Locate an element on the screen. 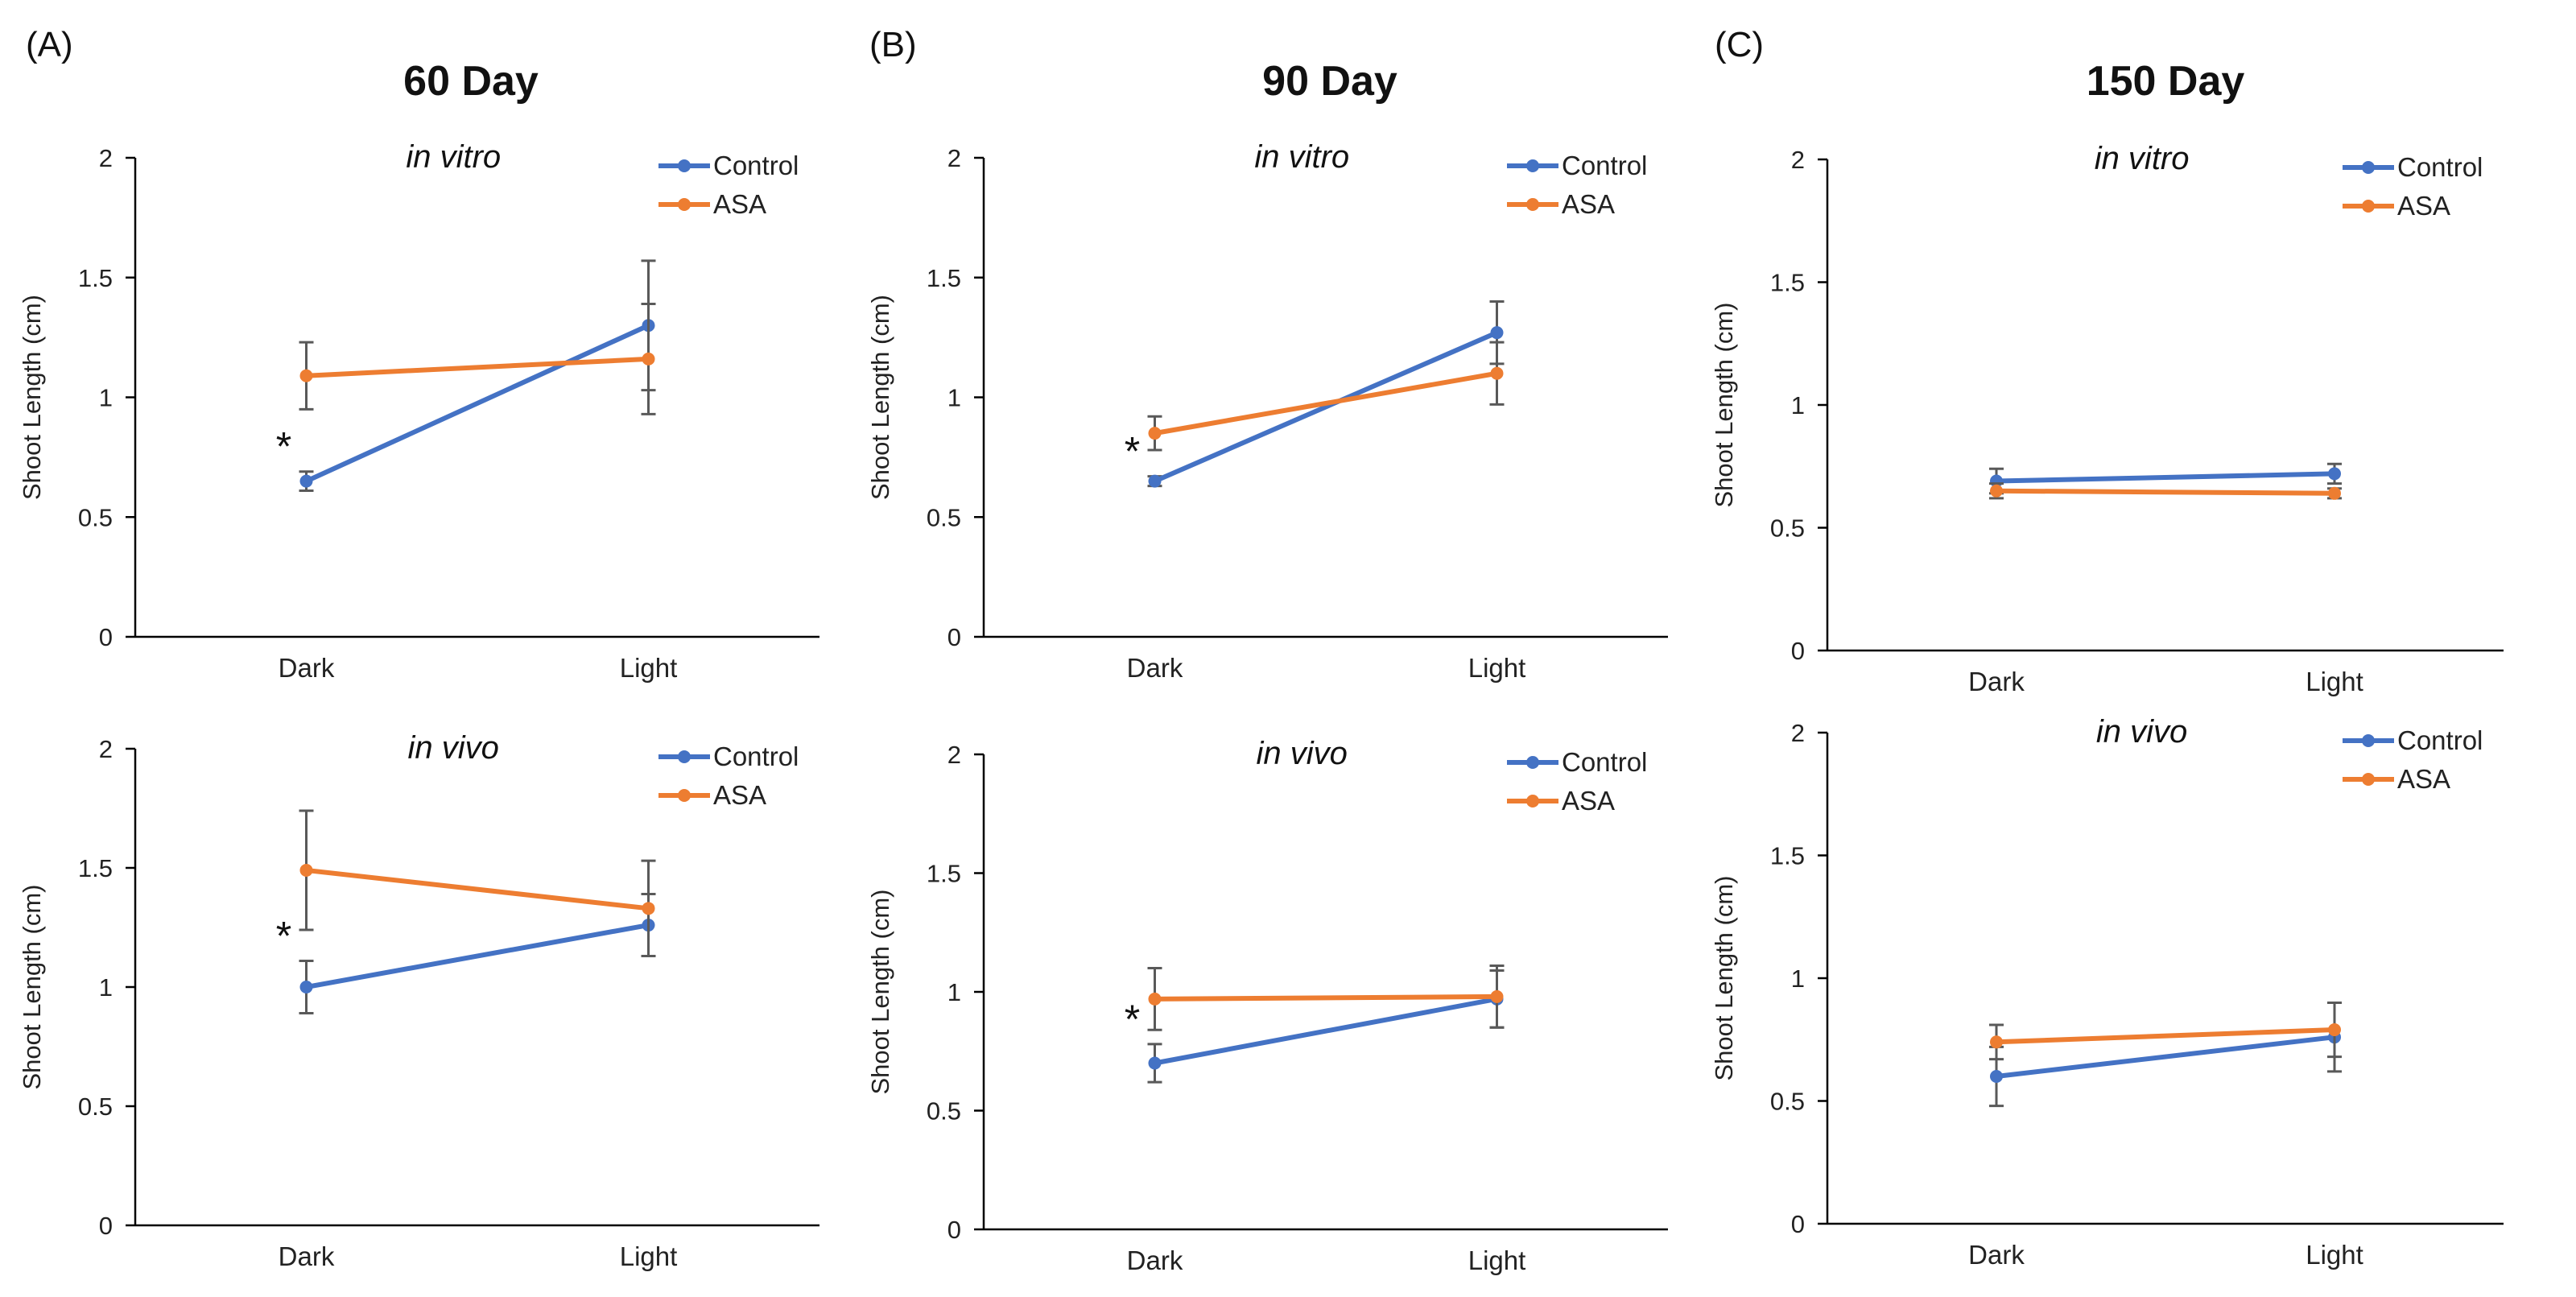 The width and height of the screenshot is (2576, 1297). c0-legend-control-label: Control is located at coordinates (756, 165).